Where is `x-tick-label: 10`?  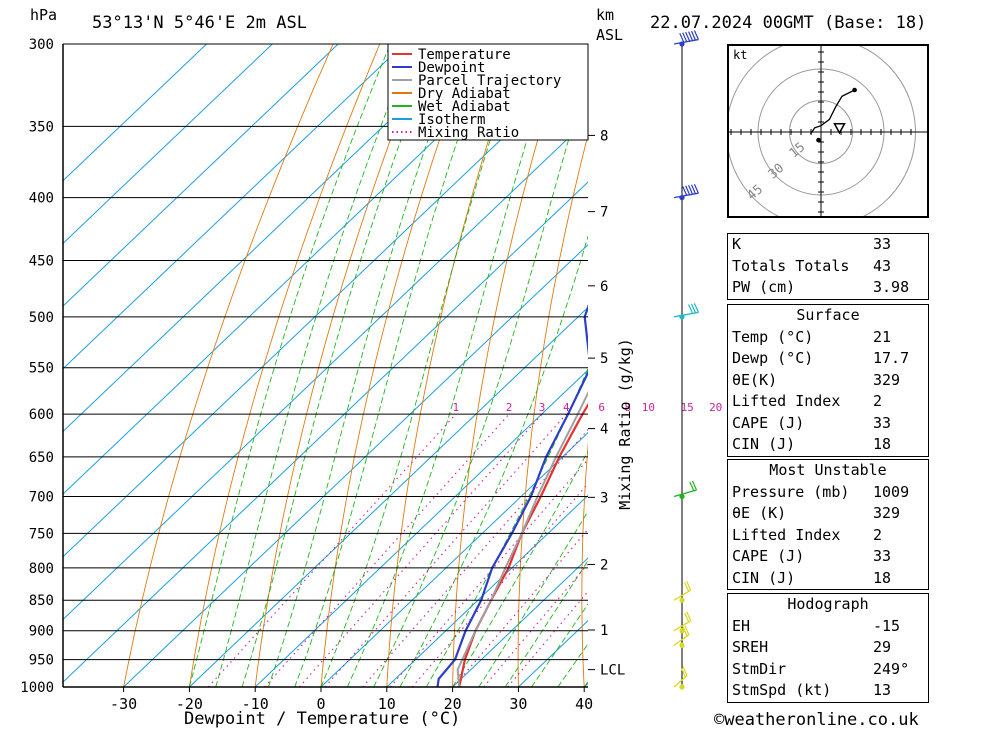
x-tick-label: 10 is located at coordinates (387, 704).